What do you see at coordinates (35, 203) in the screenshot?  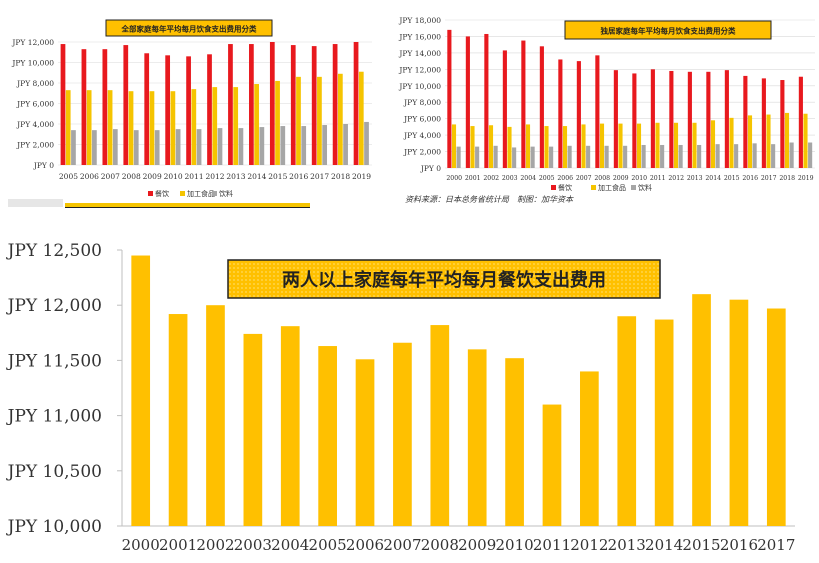 I see `blurred-caption` at bounding box center [35, 203].